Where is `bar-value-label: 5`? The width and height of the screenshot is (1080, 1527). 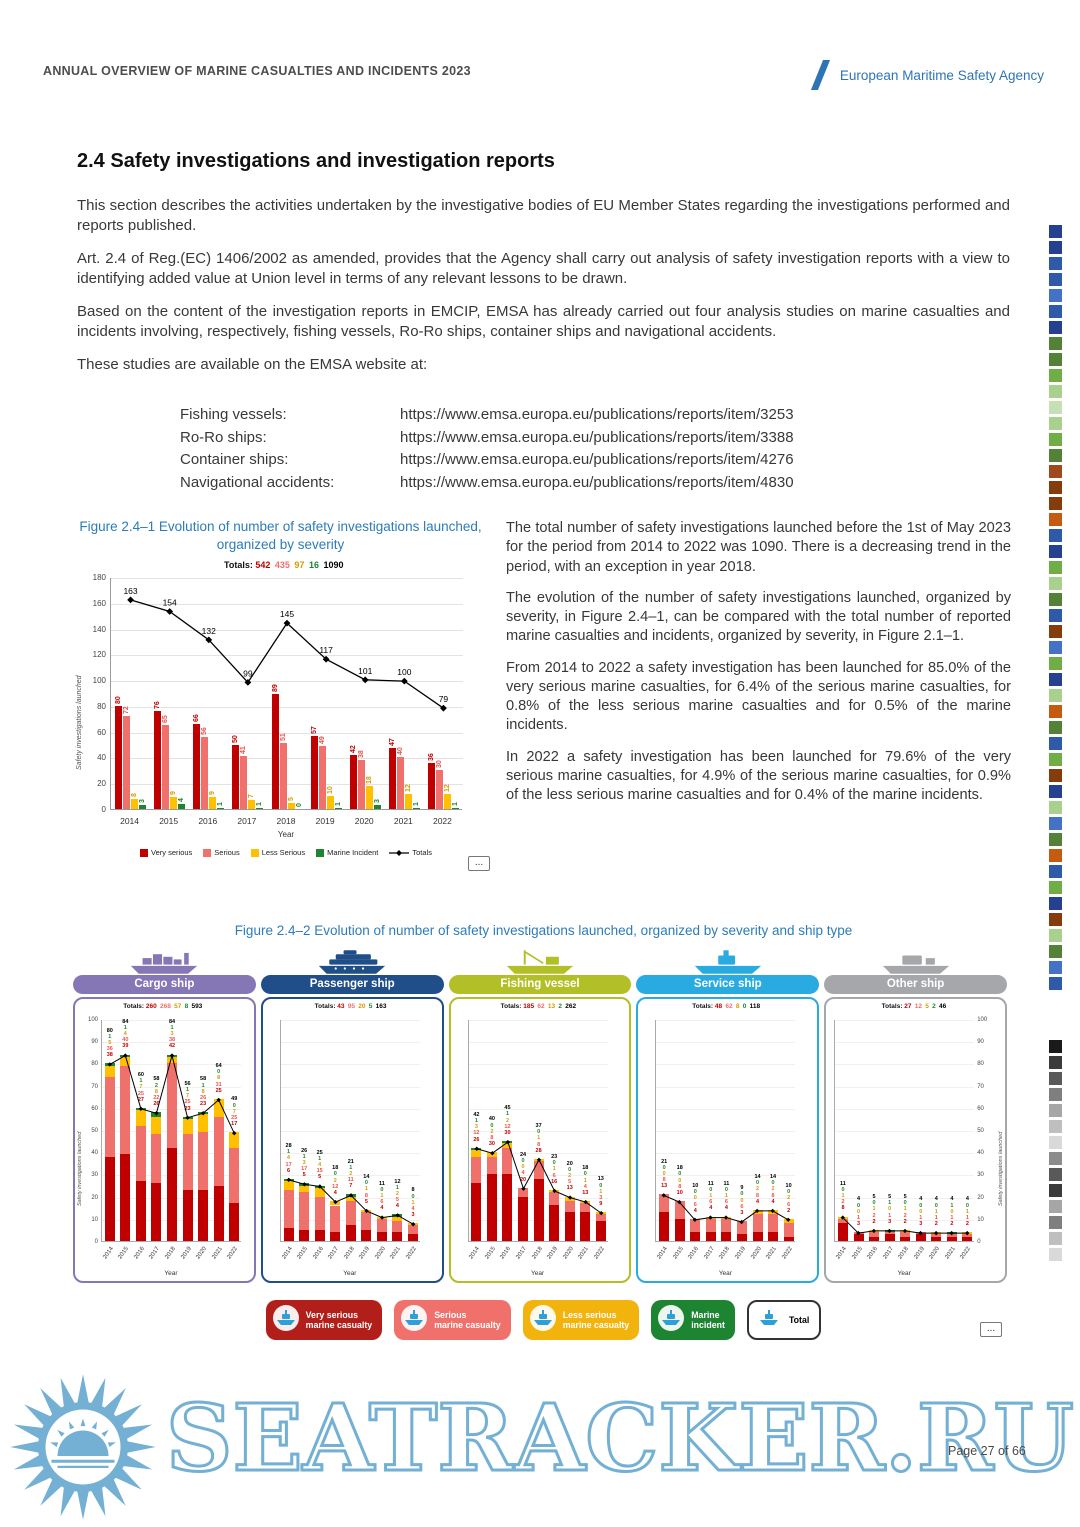
bar-value-label: 5 is located at coordinates (291, 798).